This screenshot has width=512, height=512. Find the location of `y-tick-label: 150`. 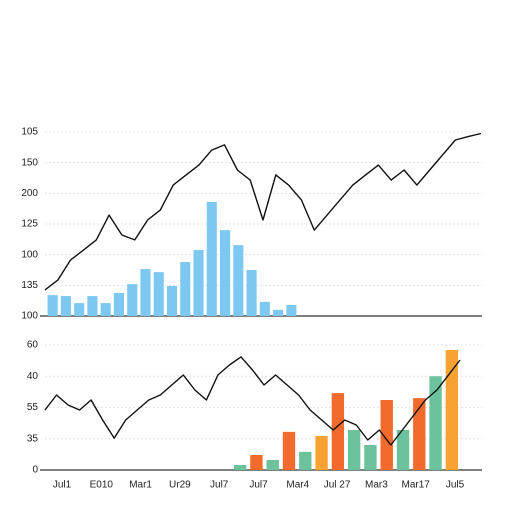

y-tick-label: 150 is located at coordinates (29, 162).